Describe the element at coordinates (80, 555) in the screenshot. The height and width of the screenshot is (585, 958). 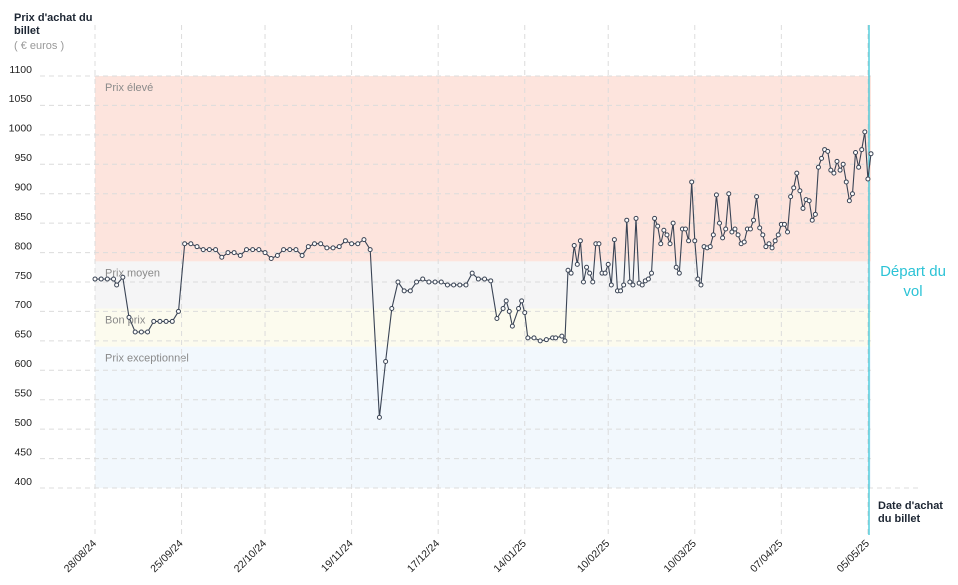
I see `x-tick-label: 28/08/24` at that location.